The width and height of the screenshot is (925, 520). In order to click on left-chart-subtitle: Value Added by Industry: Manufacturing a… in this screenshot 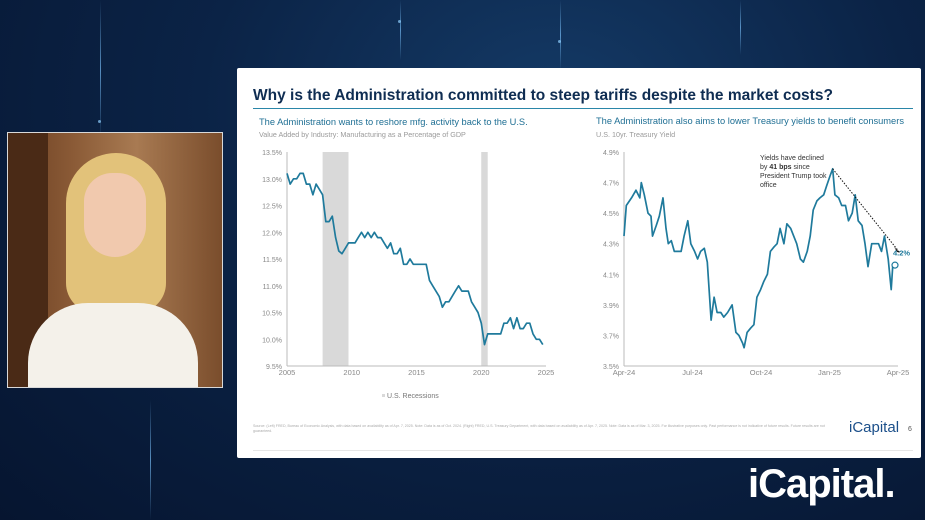, I will do `click(362, 134)`.